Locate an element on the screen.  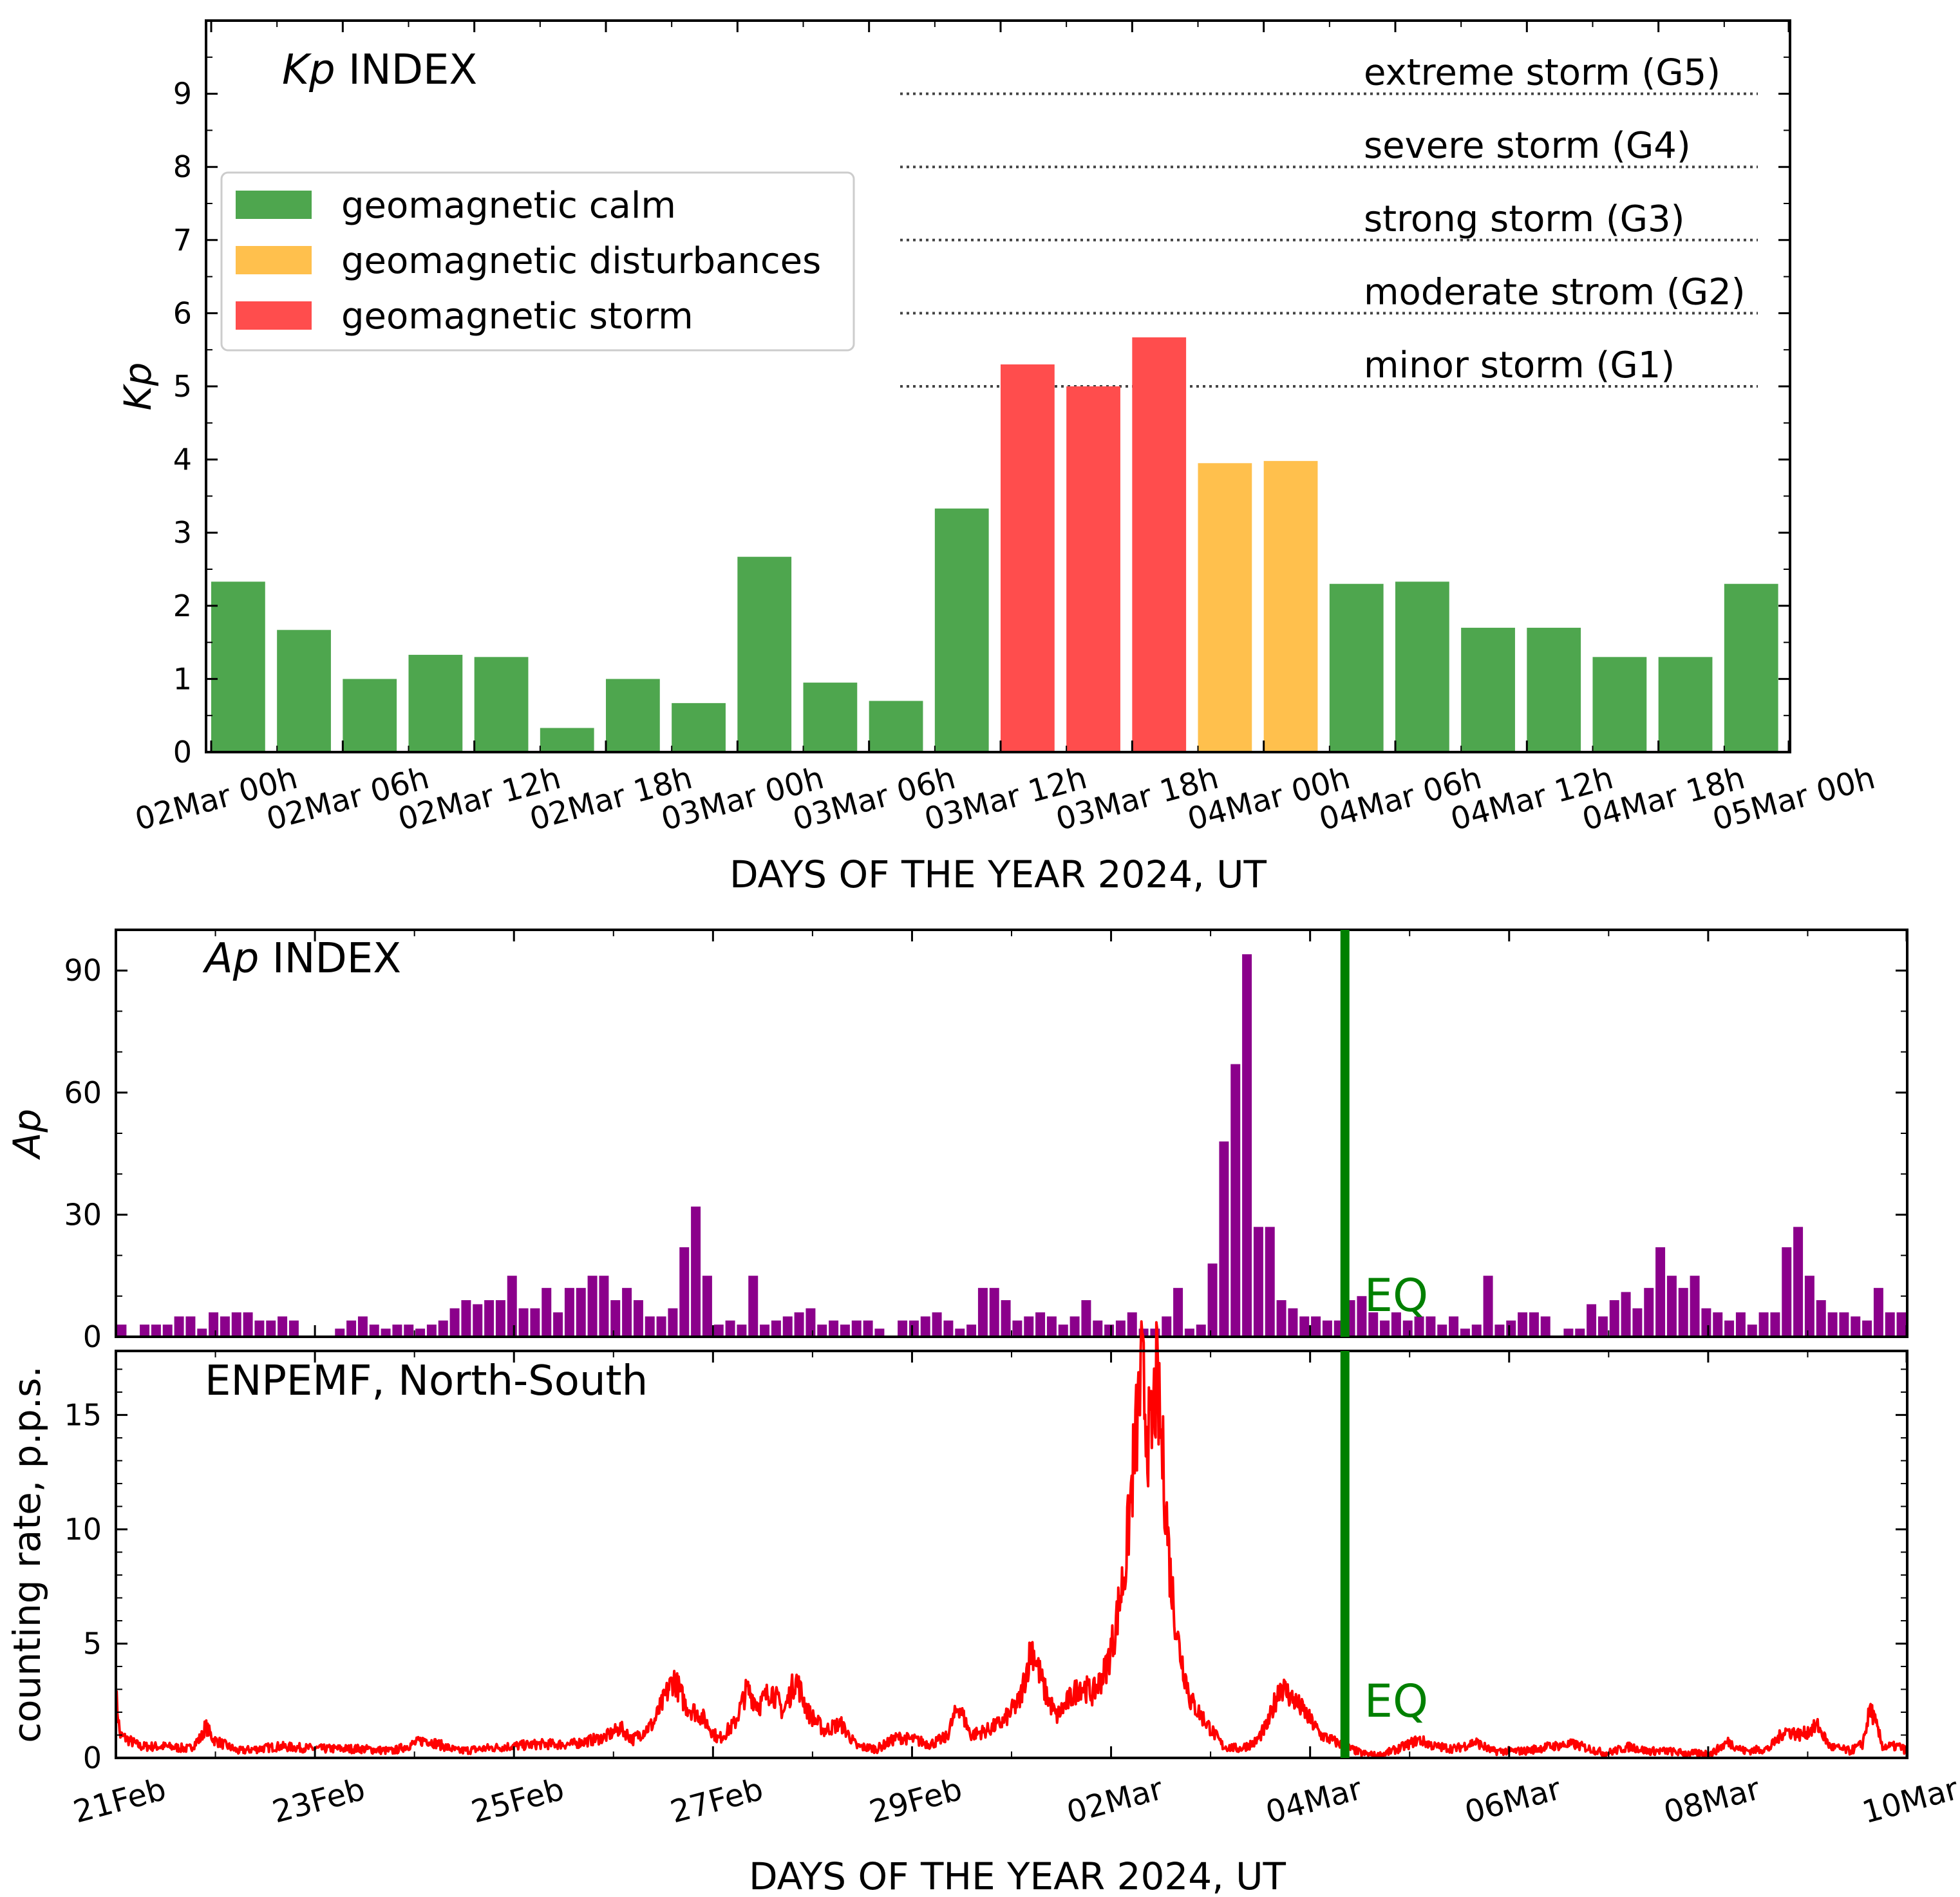
ap-title-italic: Ap is located at coordinates (230, 959).